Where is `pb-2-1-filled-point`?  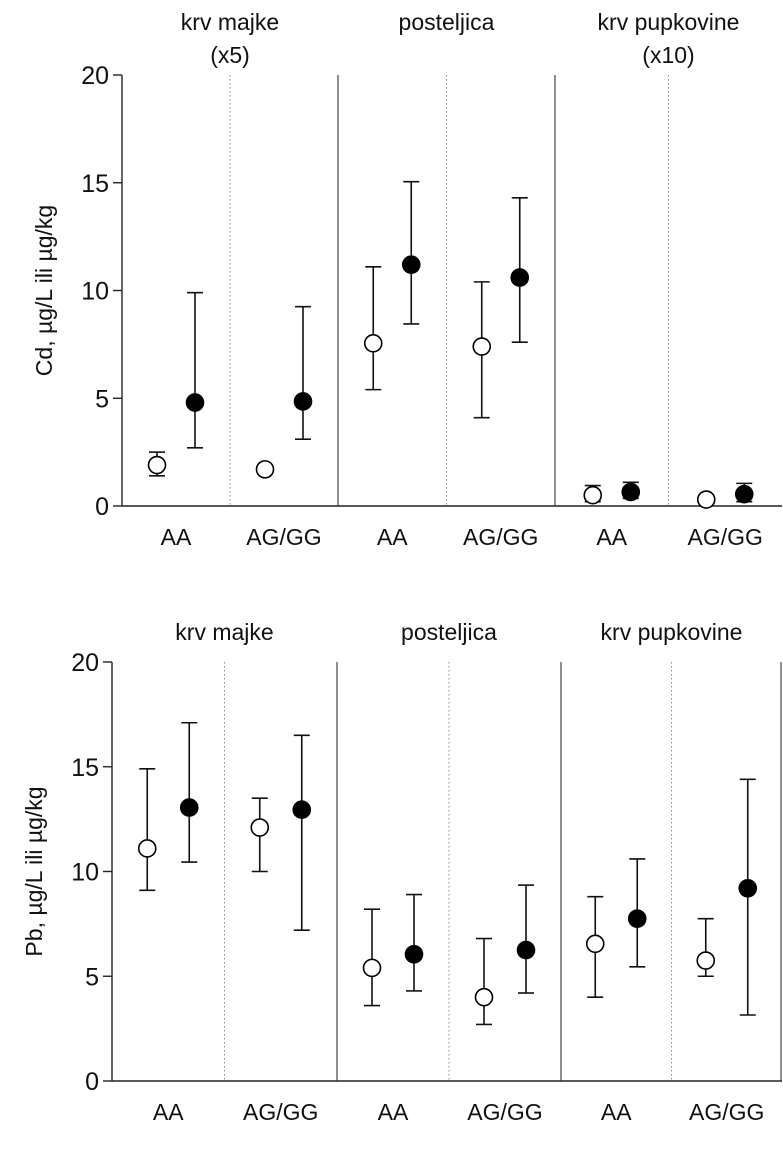
pb-2-1-filled-point is located at coordinates (748, 888).